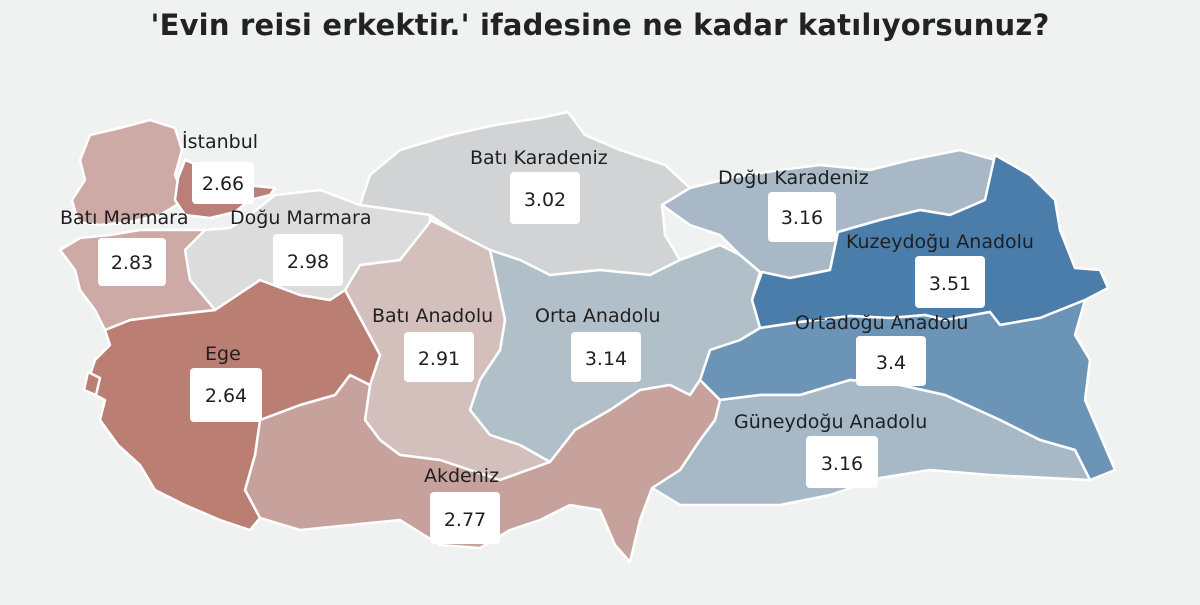 The width and height of the screenshot is (1200, 605). What do you see at coordinates (598, 316) in the screenshot?
I see `label-orta-anadolu: Orta Anadolu` at bounding box center [598, 316].